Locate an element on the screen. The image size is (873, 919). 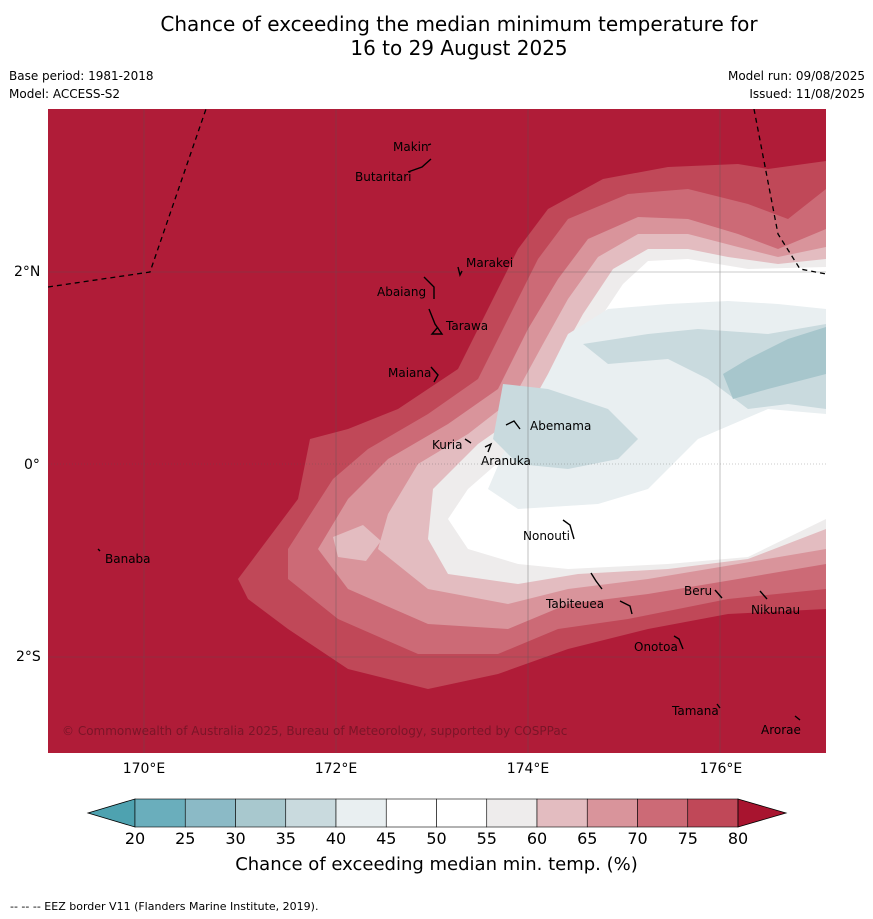
colorbar-tick-label: 55 is located at coordinates (486, 838).